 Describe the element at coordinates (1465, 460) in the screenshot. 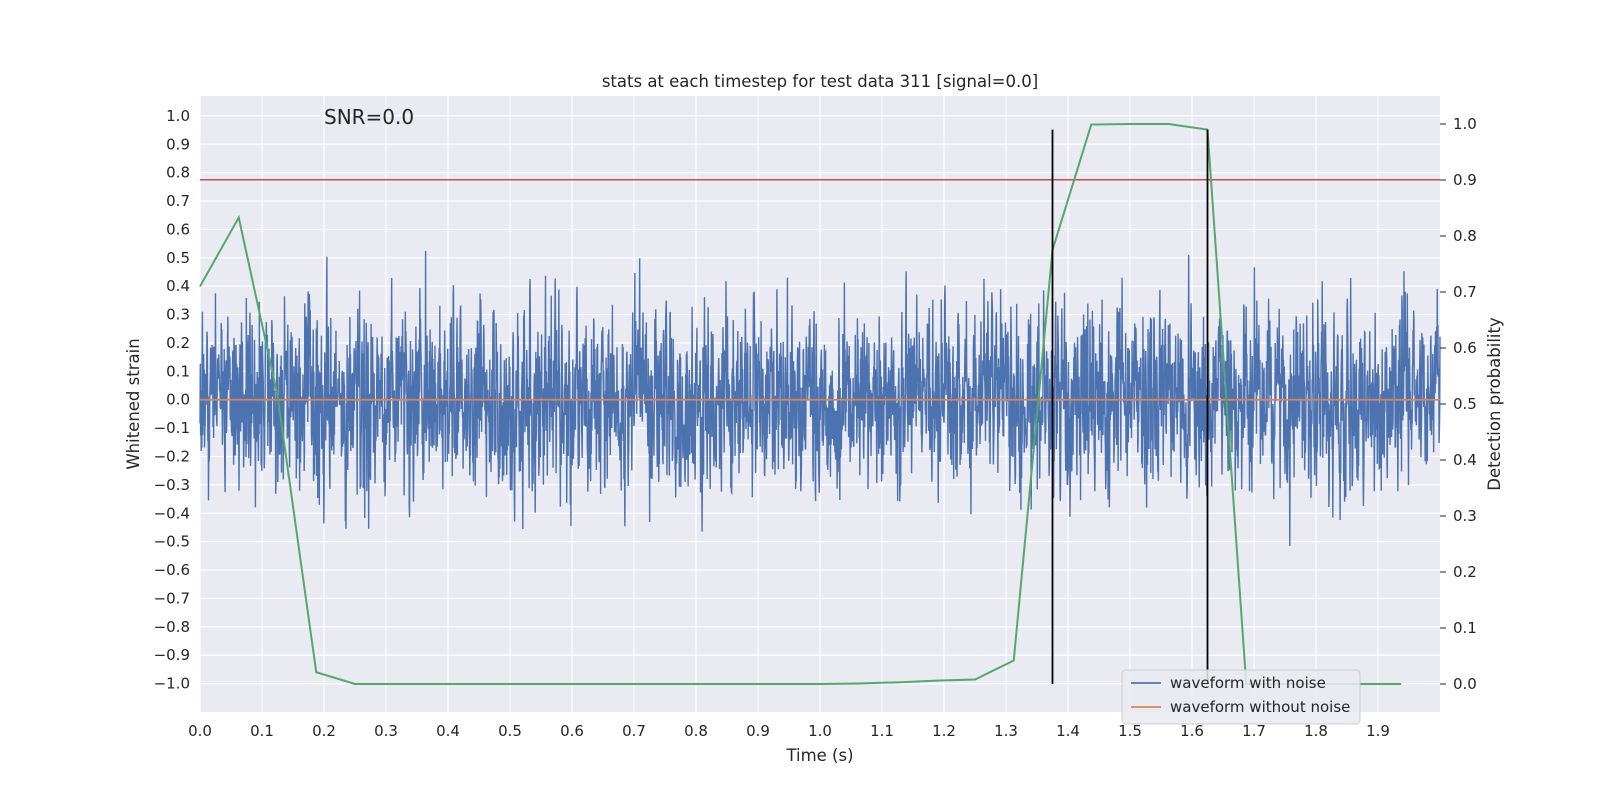

I see `y-right-tick-label: 0.4` at that location.